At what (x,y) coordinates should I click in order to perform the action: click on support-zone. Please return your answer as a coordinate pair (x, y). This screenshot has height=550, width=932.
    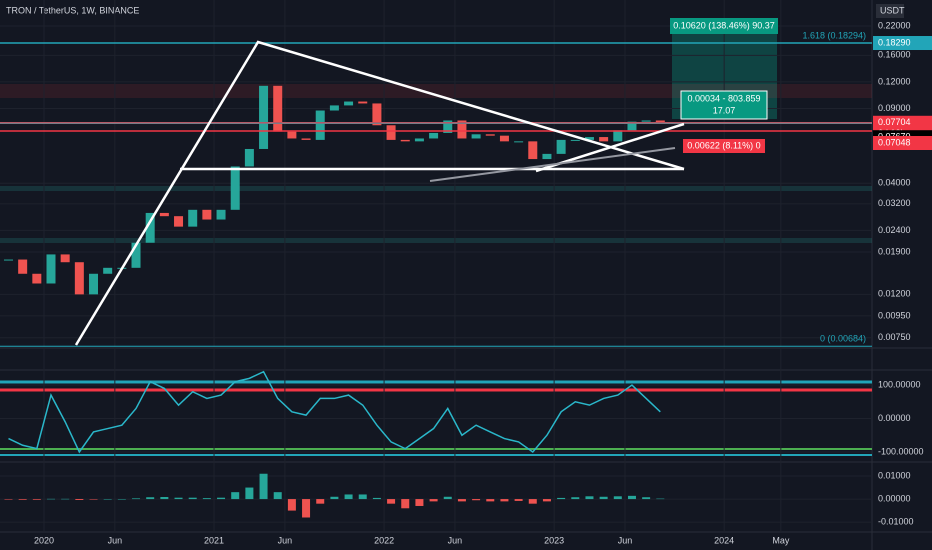
    Looking at the image, I should click on (436, 188).